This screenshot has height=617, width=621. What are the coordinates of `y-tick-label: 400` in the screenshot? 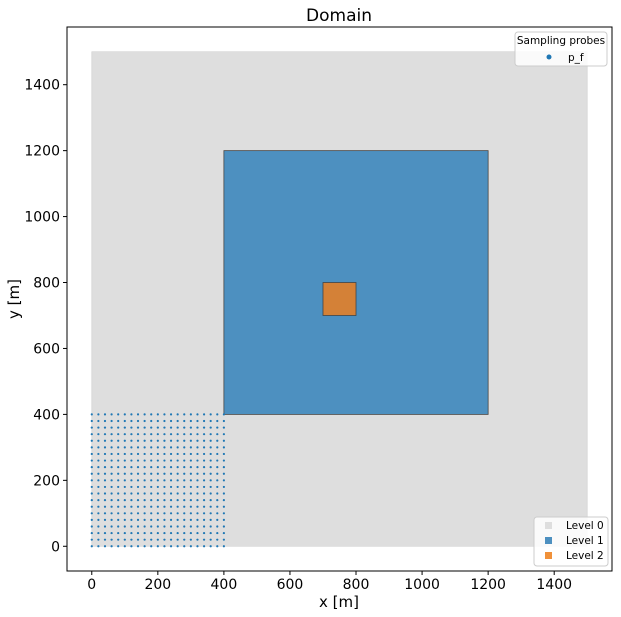 It's located at (46, 415).